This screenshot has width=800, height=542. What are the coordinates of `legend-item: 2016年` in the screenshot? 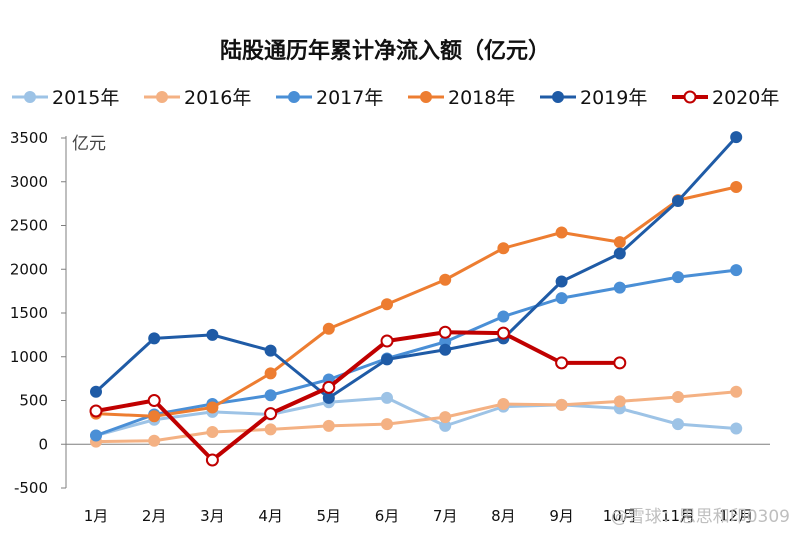 It's located at (197, 98).